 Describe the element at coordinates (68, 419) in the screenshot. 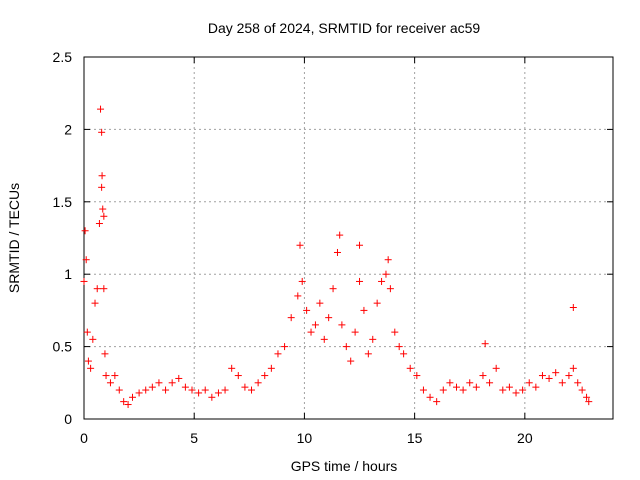

I see `y-tick-label: 0` at that location.